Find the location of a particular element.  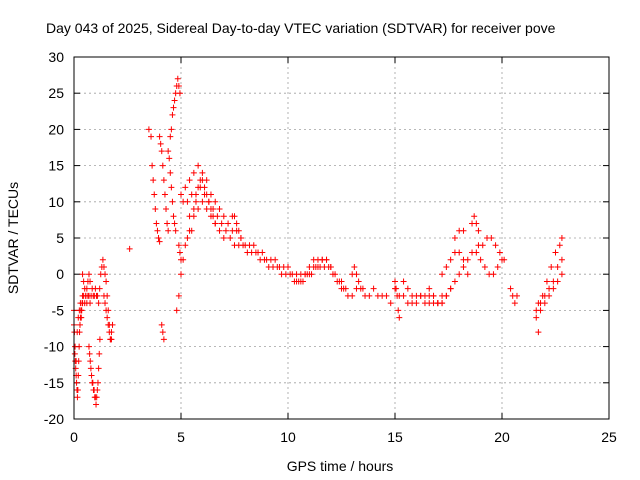

y-tick-label: 20 is located at coordinates (56, 129).